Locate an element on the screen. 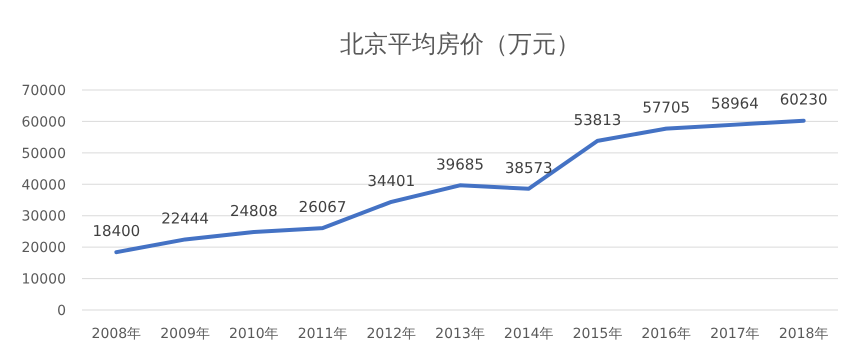 This screenshot has height=362, width=867. x-tick-label: 2014年 is located at coordinates (529, 334).